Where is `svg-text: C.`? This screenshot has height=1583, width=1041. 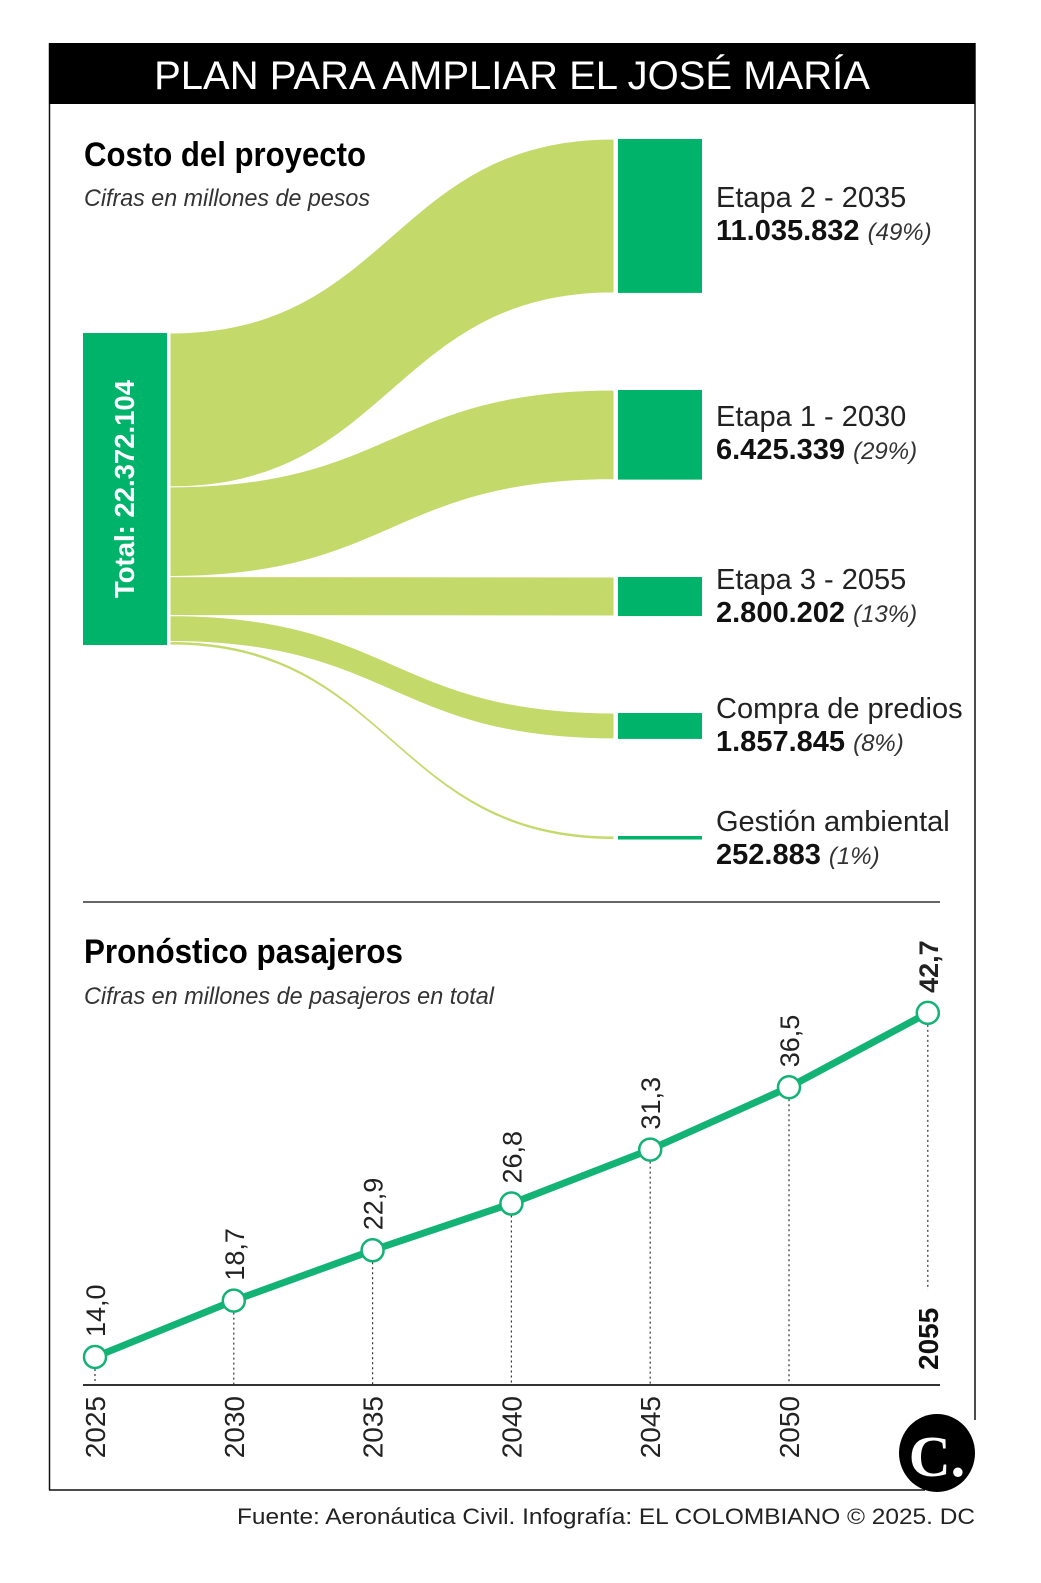
svg-text: C. is located at coordinates (937, 1456).